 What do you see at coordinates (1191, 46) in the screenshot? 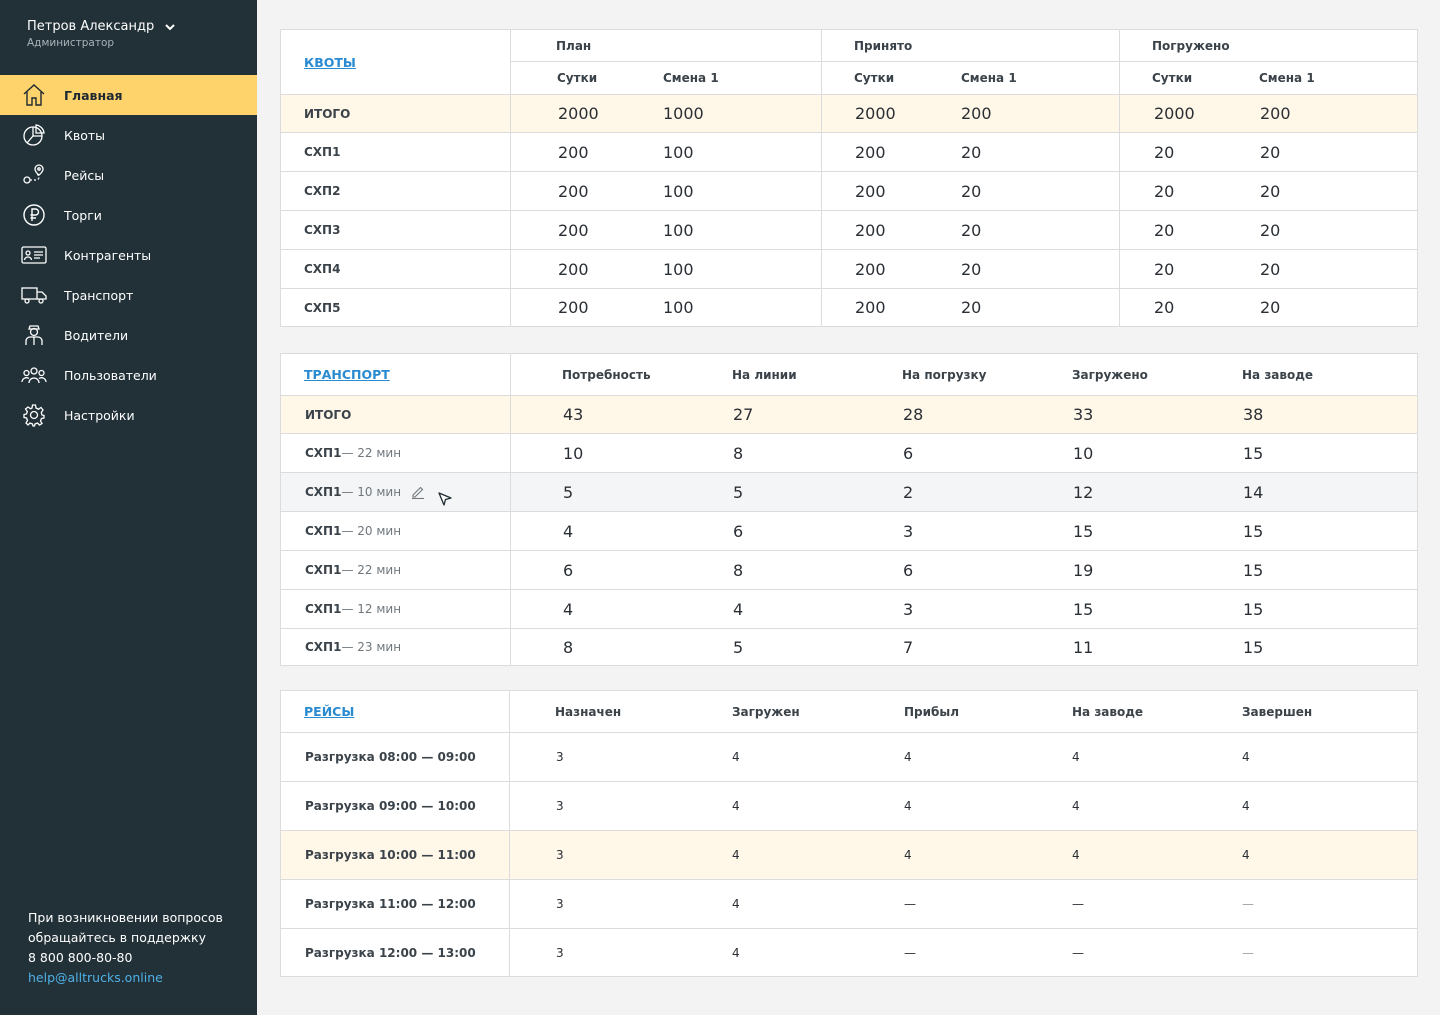
I see `quota-group-loaded: Погружено` at bounding box center [1191, 46].